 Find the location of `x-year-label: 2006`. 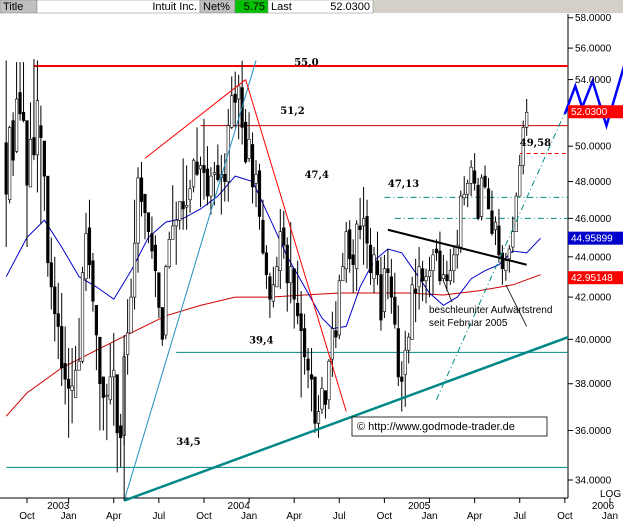

x-year-label: 2006 is located at coordinates (603, 506).